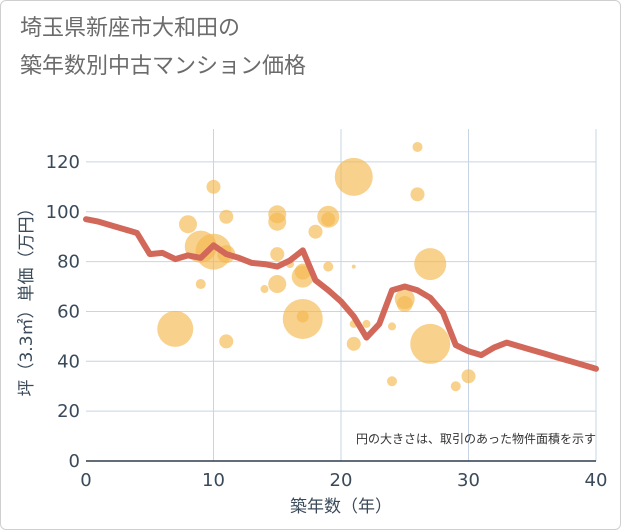  Describe the element at coordinates (213, 480) in the screenshot. I see `x-tick-label: 10` at that location.